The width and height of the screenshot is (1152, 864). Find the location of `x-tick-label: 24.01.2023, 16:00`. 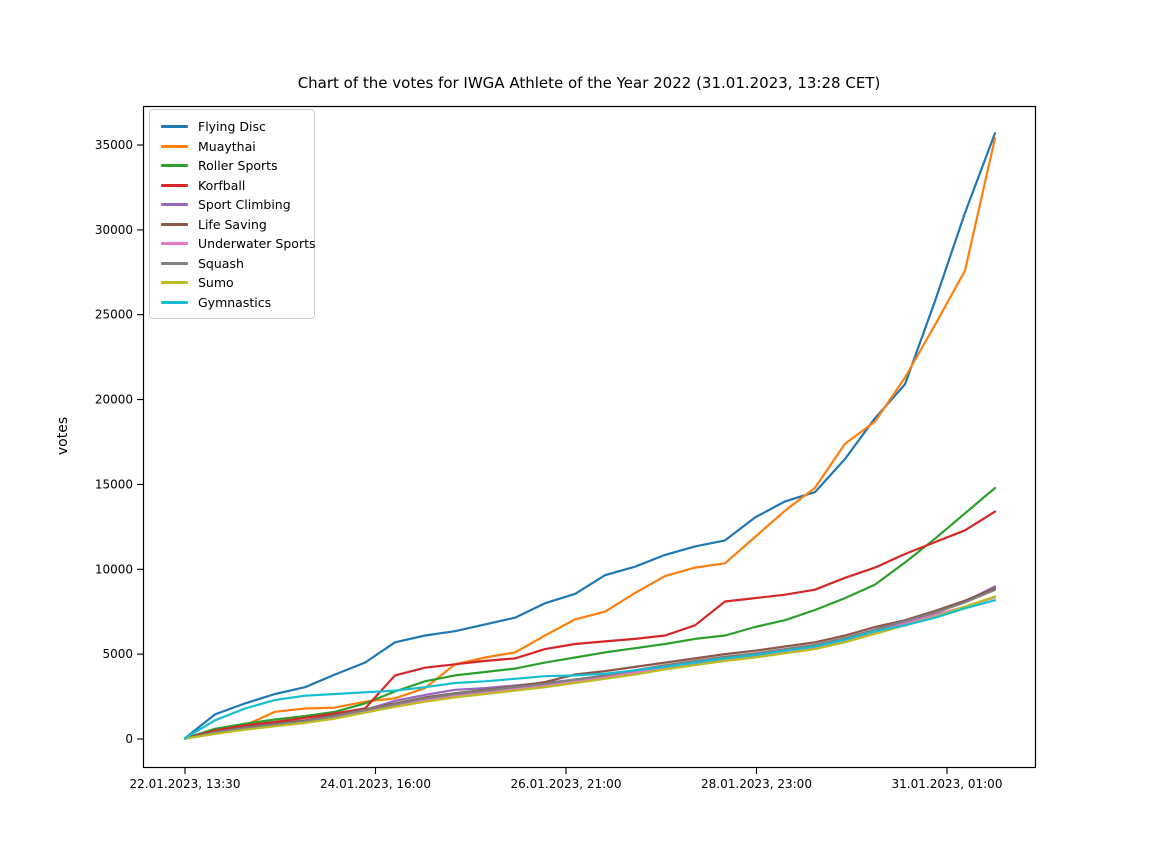

x-tick-label: 24.01.2023, 16:00 is located at coordinates (375, 784).